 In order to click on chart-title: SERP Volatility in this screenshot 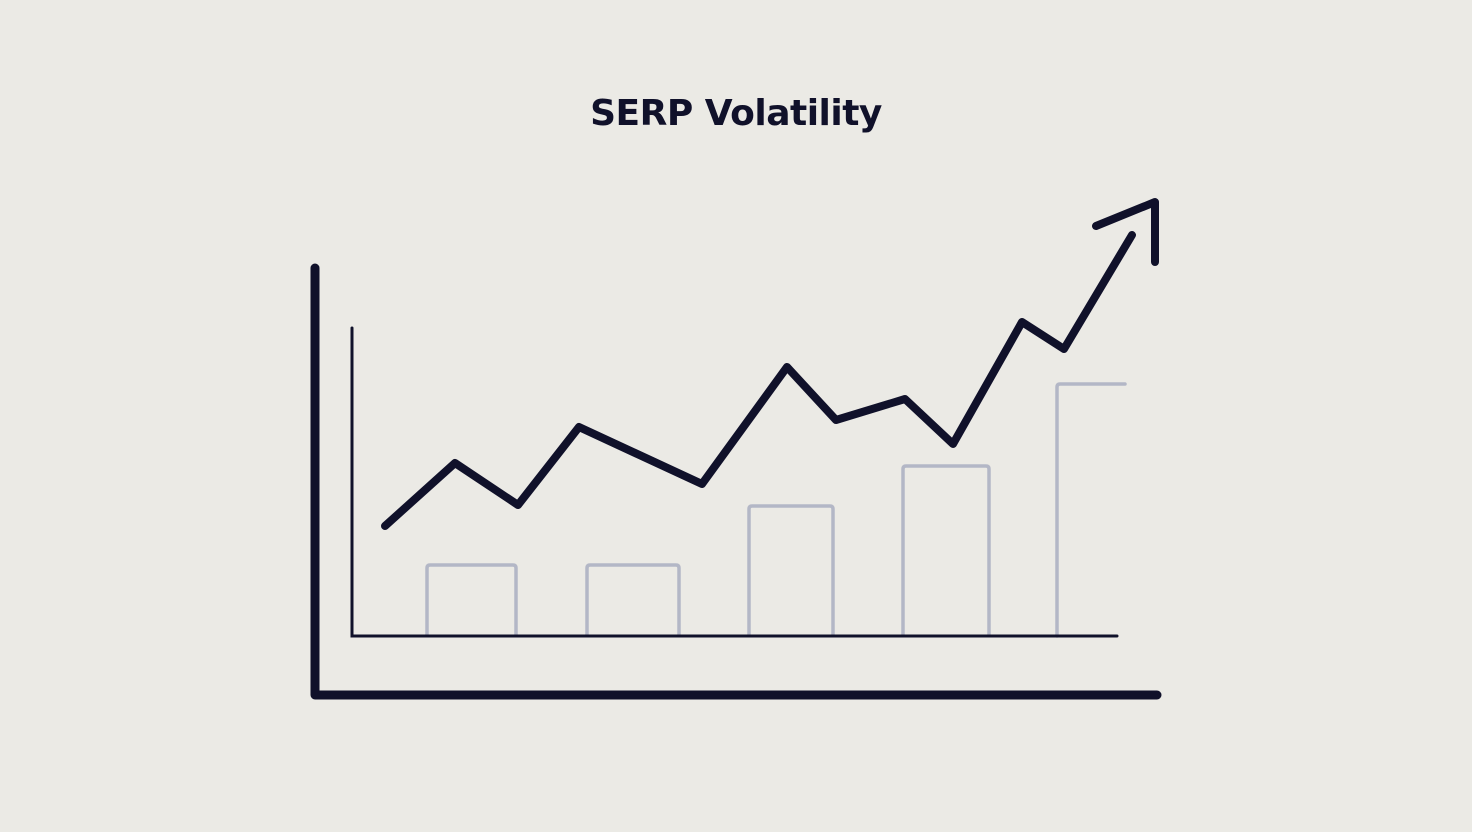, I will do `click(736, 113)`.